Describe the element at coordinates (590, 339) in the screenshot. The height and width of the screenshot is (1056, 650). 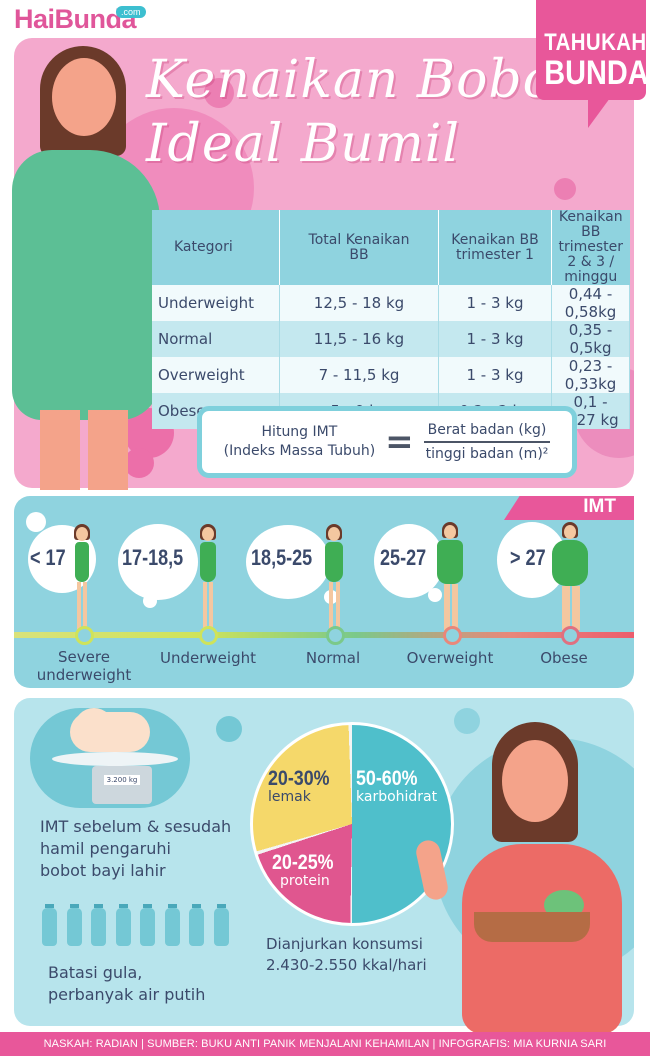
I see `table-cell: 0,35 - 0,5kg` at that location.